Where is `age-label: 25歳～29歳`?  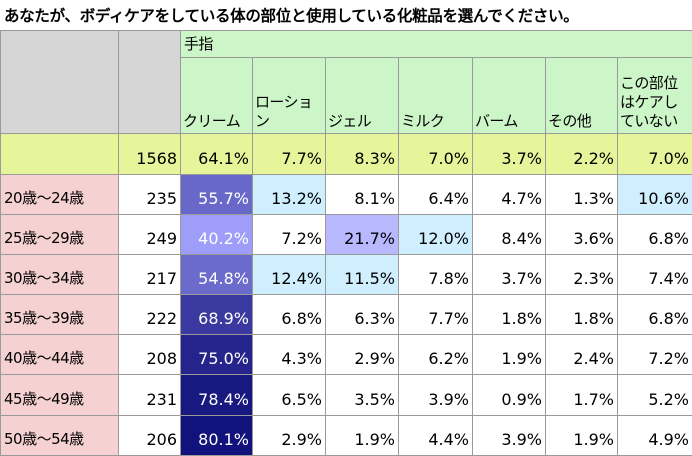
age-label: 25歳～29歳 is located at coordinates (59, 234).